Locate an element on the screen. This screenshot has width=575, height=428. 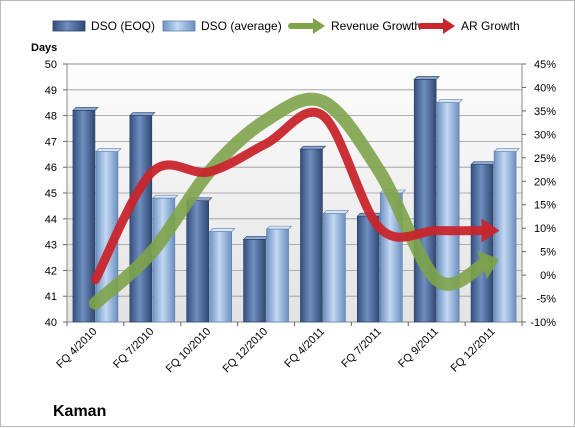
y-right-tick-label: 5% is located at coordinates (548, 253).